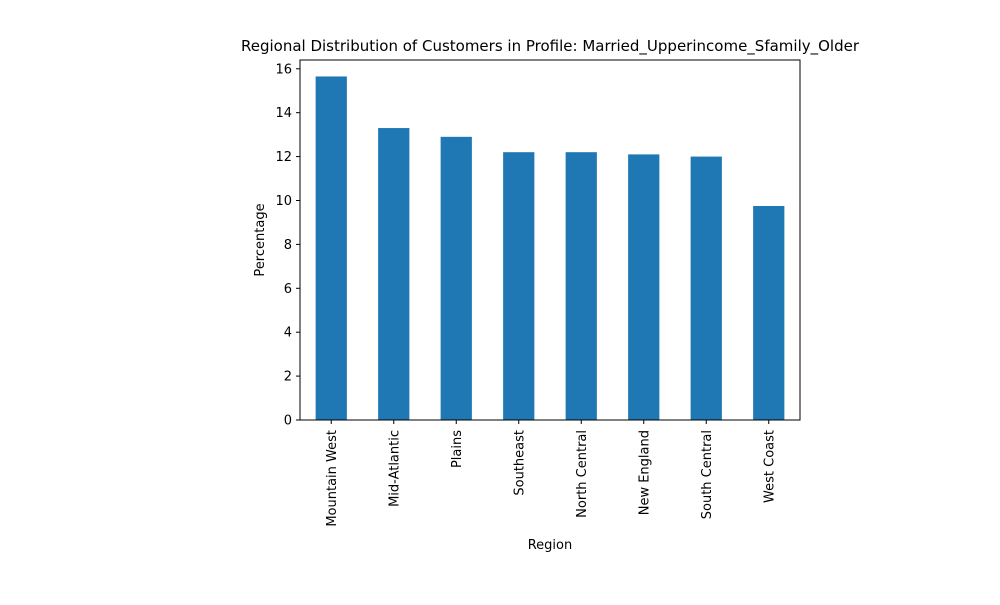 The width and height of the screenshot is (1000, 605). I want to click on y-tick-label: 14, so click(283, 113).